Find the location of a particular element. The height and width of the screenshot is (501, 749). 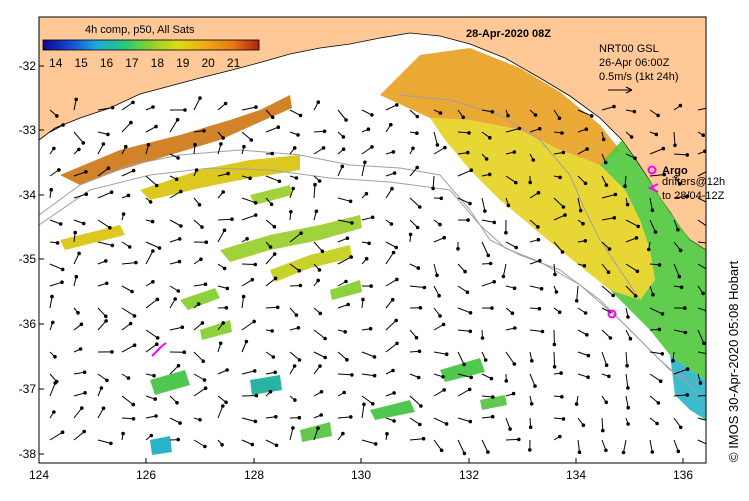

y-tick-label: -37 is located at coordinates (28, 389).